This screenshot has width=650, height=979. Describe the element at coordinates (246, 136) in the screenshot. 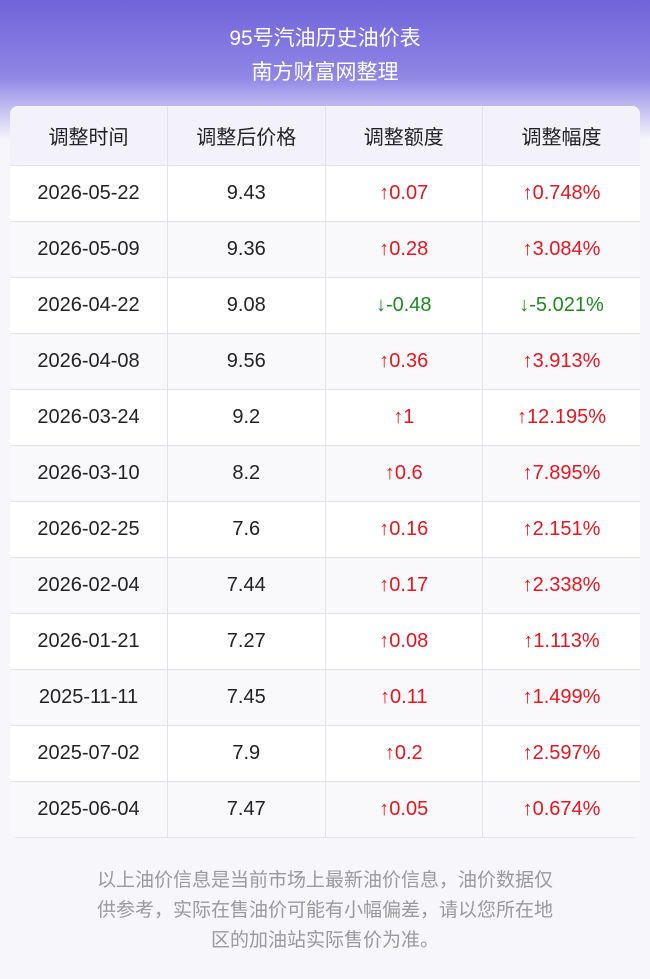

I see `column-header: 调整后价格` at that location.